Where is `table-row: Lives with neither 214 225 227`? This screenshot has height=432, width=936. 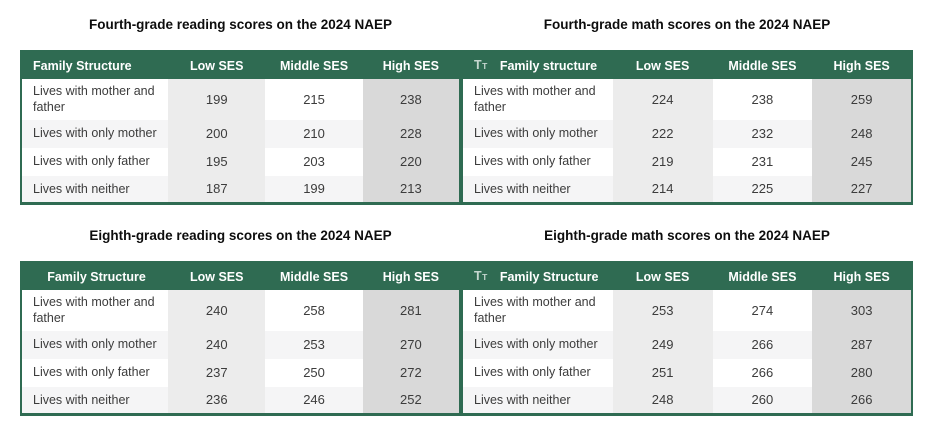 table-row: Lives with neither 214 225 227 is located at coordinates (687, 189).